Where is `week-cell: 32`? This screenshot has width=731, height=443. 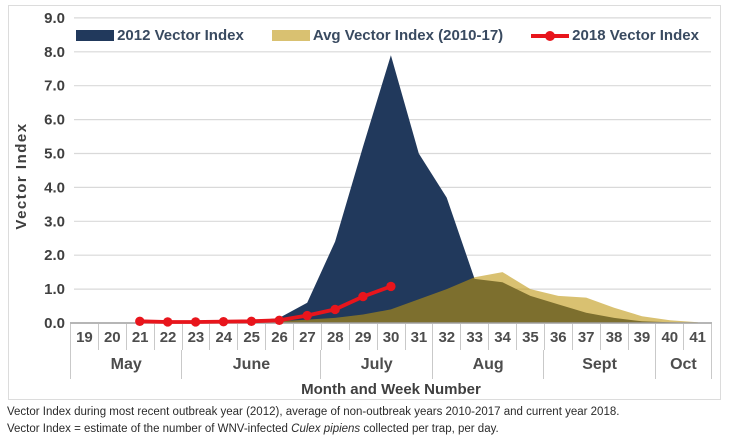
week-cell: 32 is located at coordinates (447, 337).